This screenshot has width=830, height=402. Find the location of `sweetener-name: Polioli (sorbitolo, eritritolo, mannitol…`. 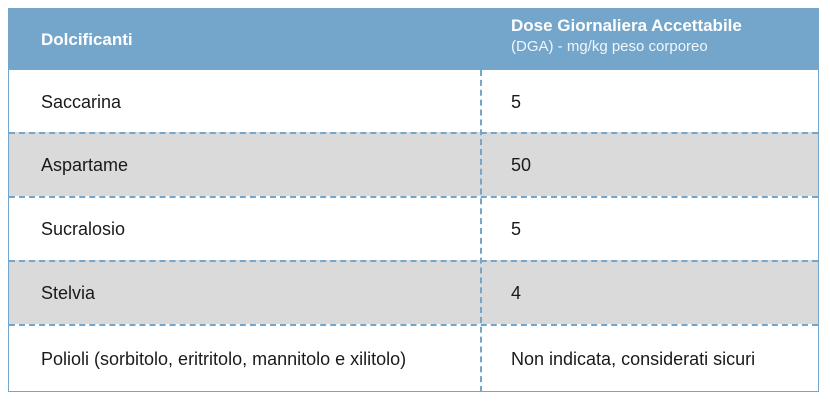

sweetener-name: Polioli (sorbitolo, eritritolo, mannitol… is located at coordinates (224, 358).